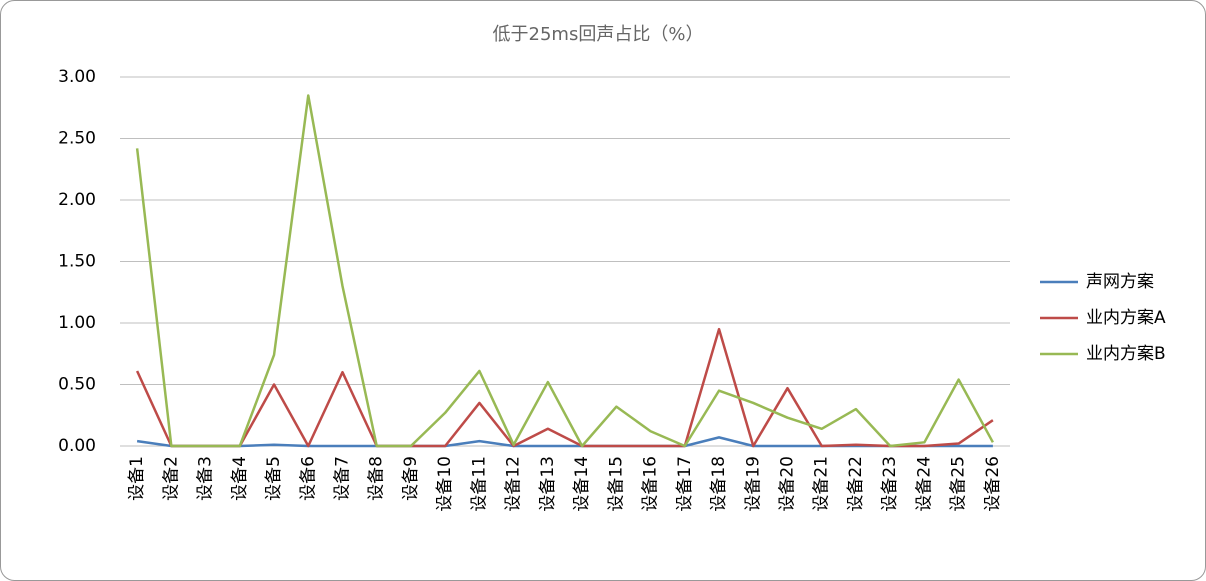  What do you see at coordinates (77, 385) in the screenshot?
I see `y-tick-label: 0.50` at bounding box center [77, 385].